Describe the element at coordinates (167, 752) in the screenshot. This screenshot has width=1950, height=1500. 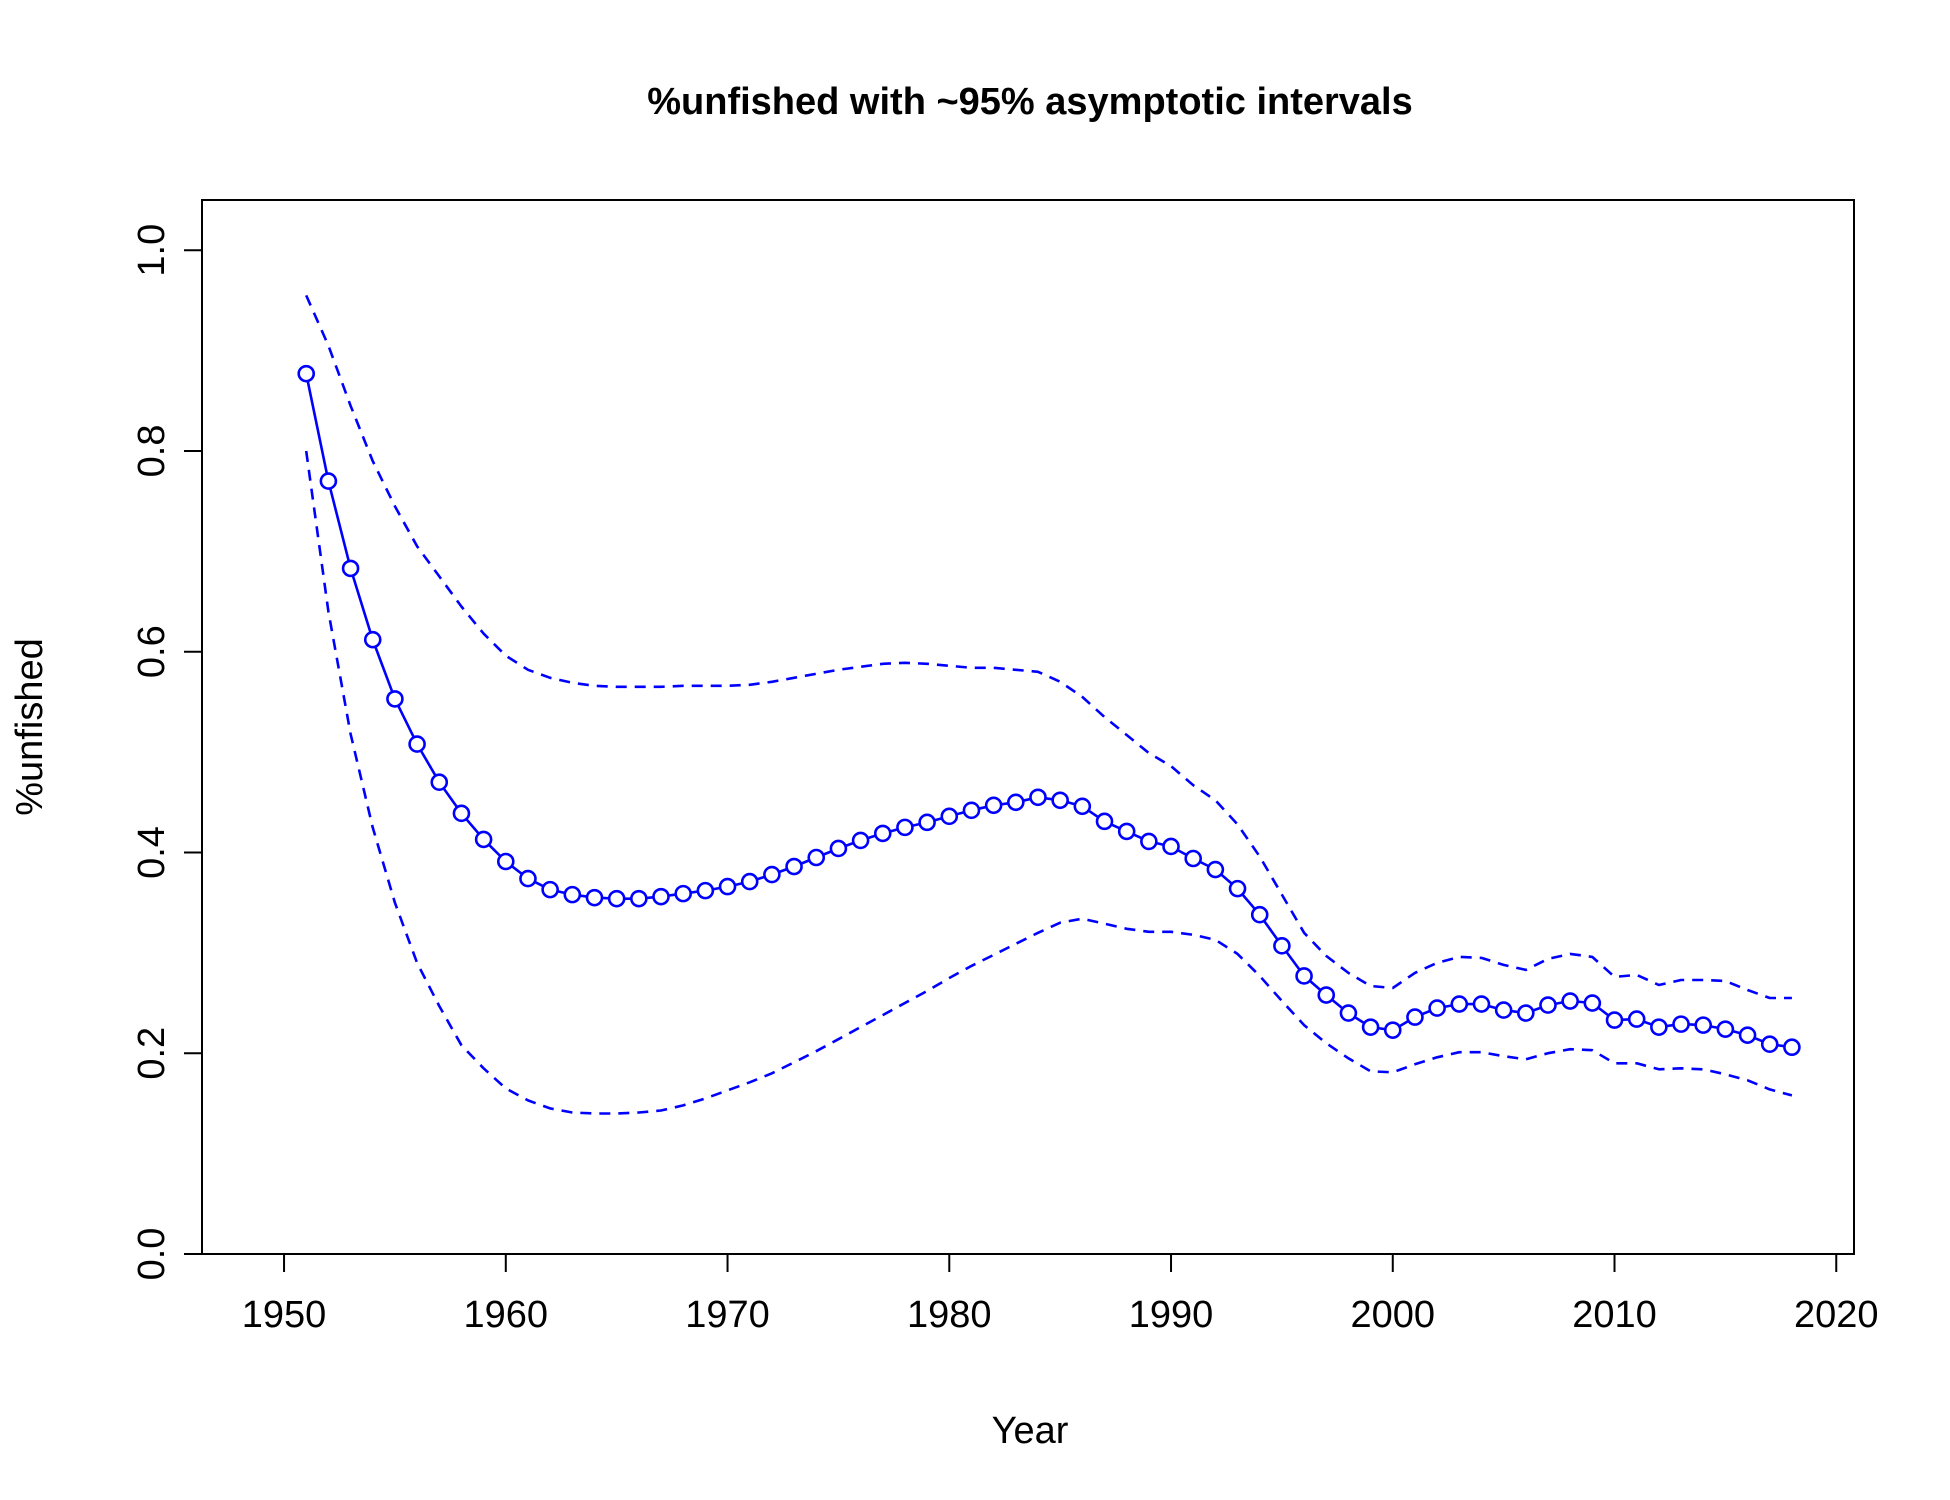
I see `y-axis: 0.0 0.2 0.4 0.6 0.8 1.0` at that location.